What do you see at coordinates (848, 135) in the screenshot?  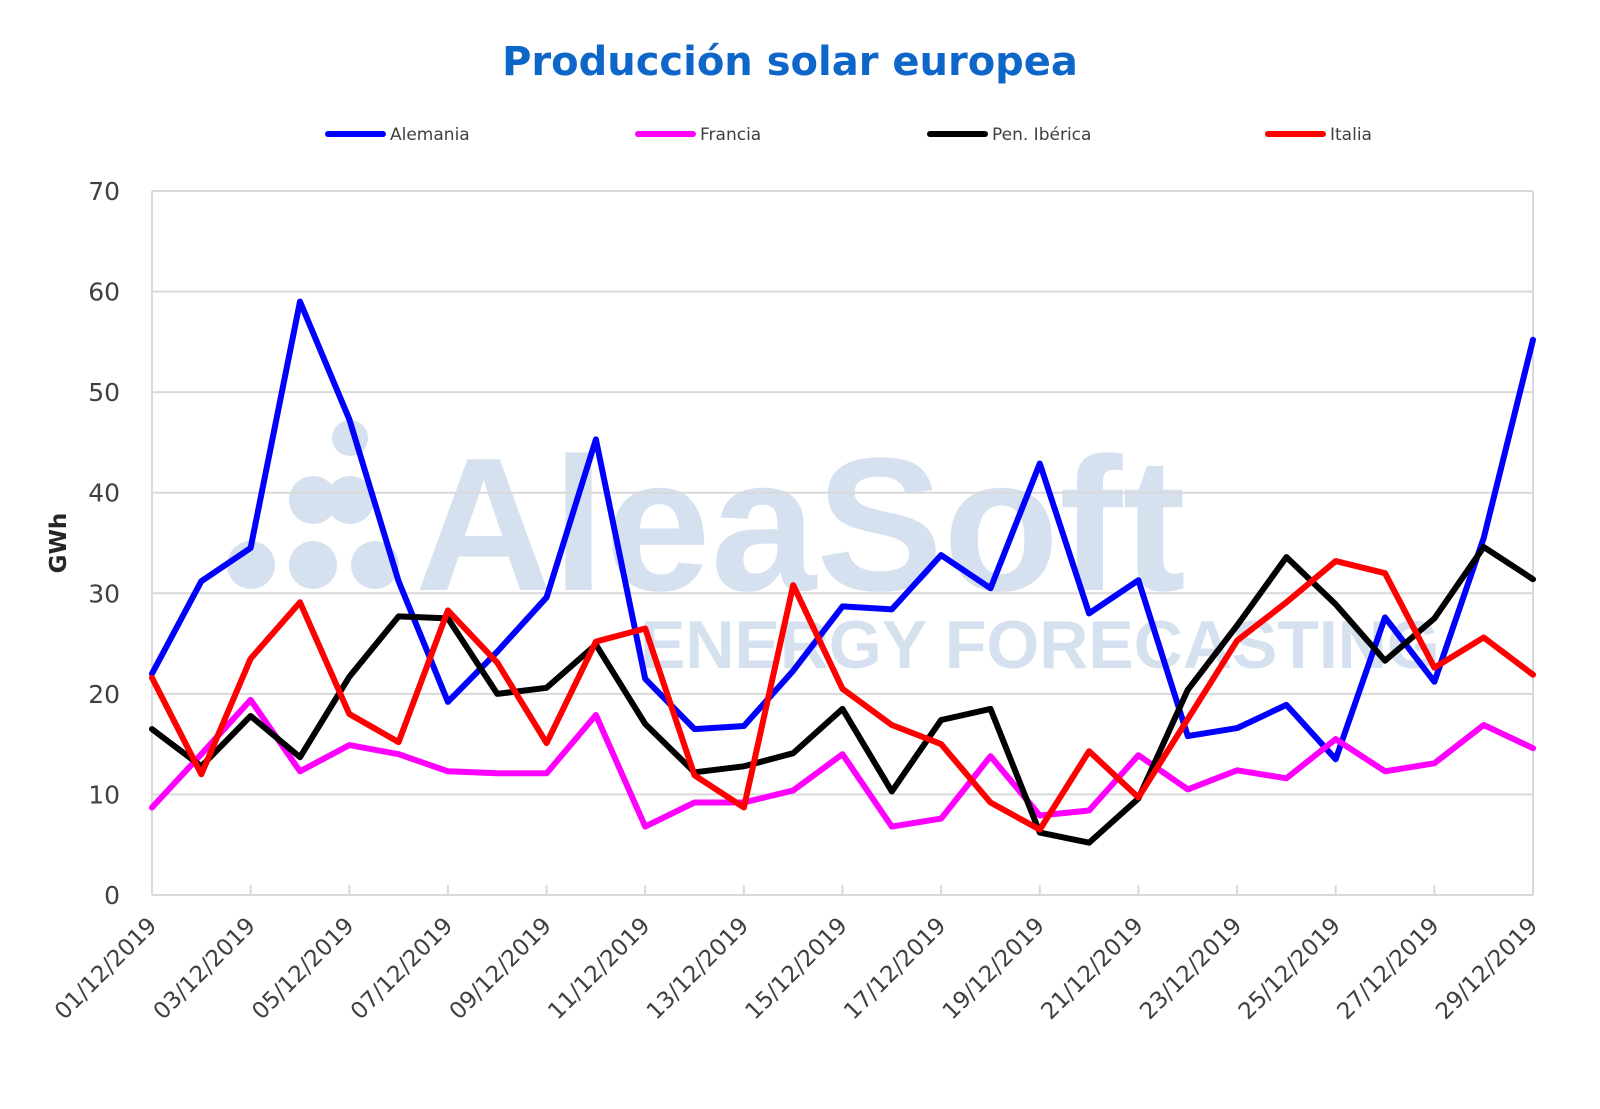 I see `legend: Alemania Francia Pen. Ibérica Italia` at bounding box center [848, 135].